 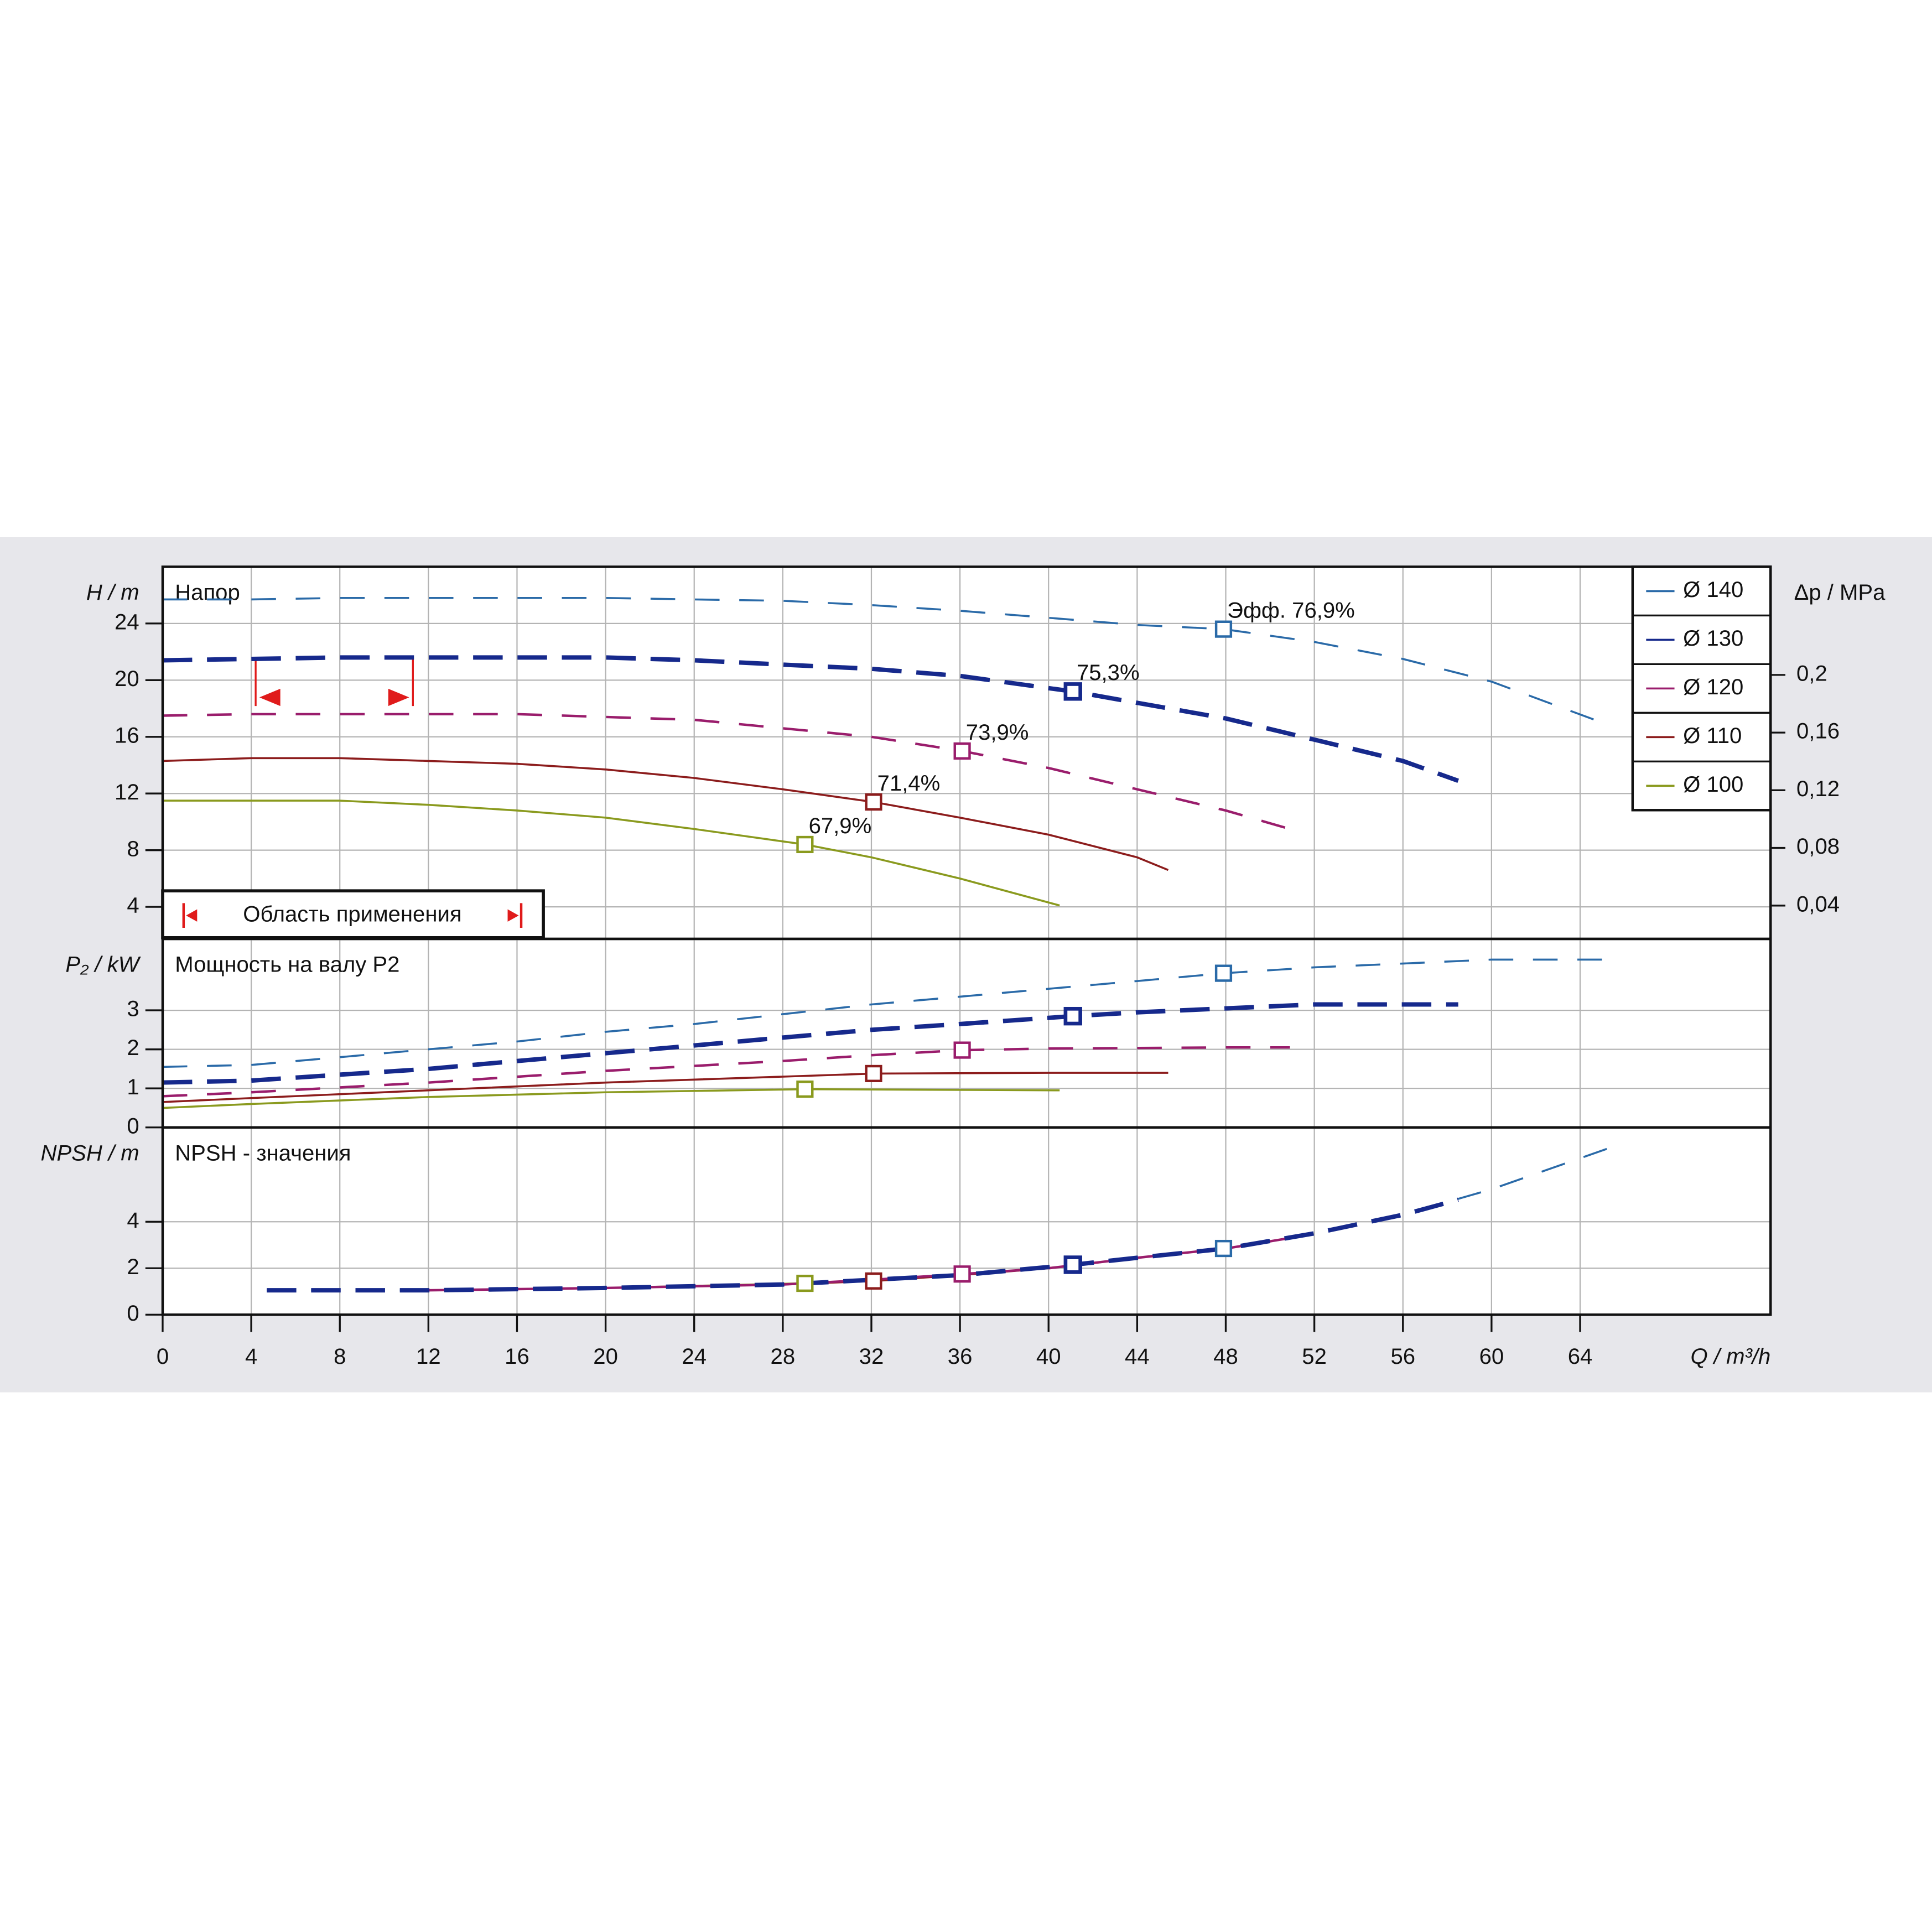 I want to click on x-tick-label: 8, so click(x=340, y=1356).